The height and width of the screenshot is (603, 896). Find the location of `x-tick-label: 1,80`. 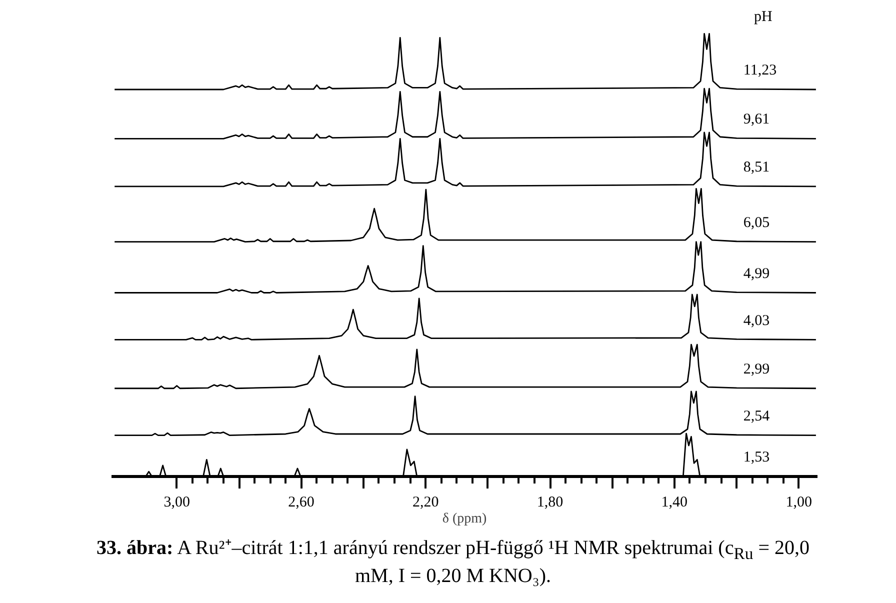

x-tick-label: 1,80 is located at coordinates (550, 502).